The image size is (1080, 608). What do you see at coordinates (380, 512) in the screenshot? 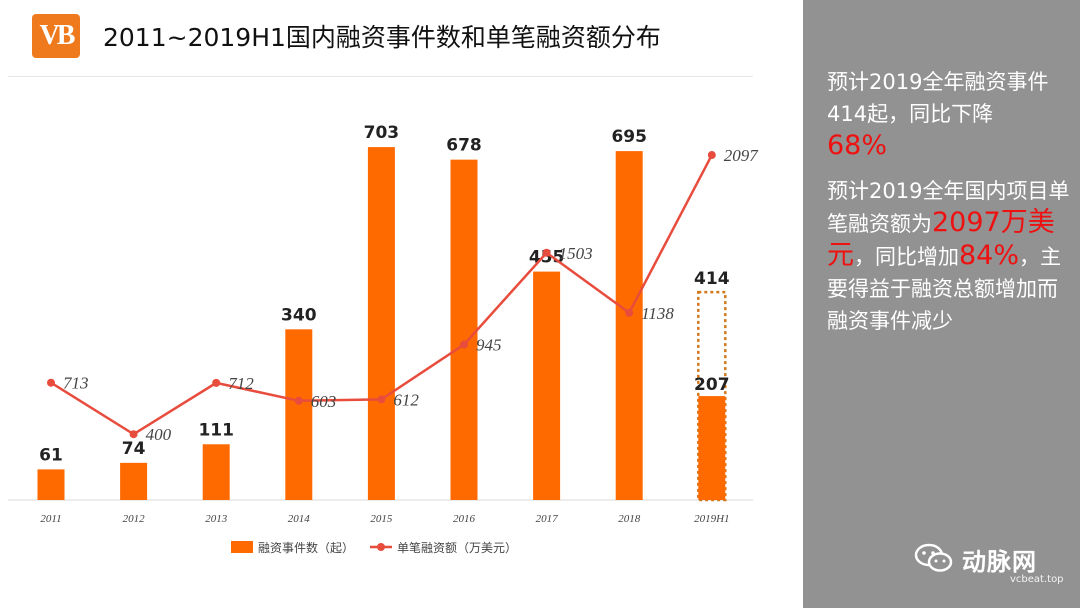
I see `x-axis: 2011 2012 2013 2014 2015 2016 2017 2018 2019H1` at bounding box center [380, 512].